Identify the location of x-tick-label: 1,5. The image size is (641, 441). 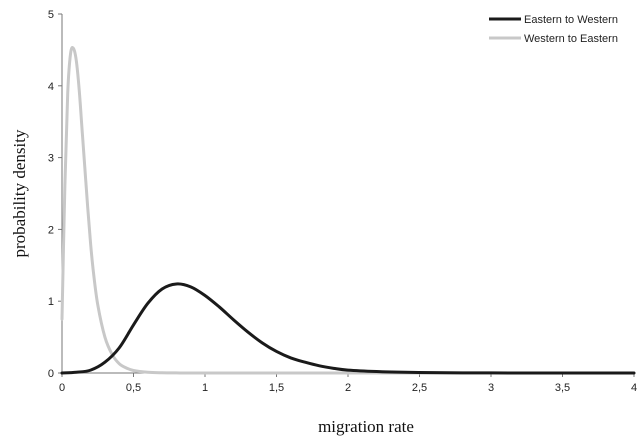
(276, 388).